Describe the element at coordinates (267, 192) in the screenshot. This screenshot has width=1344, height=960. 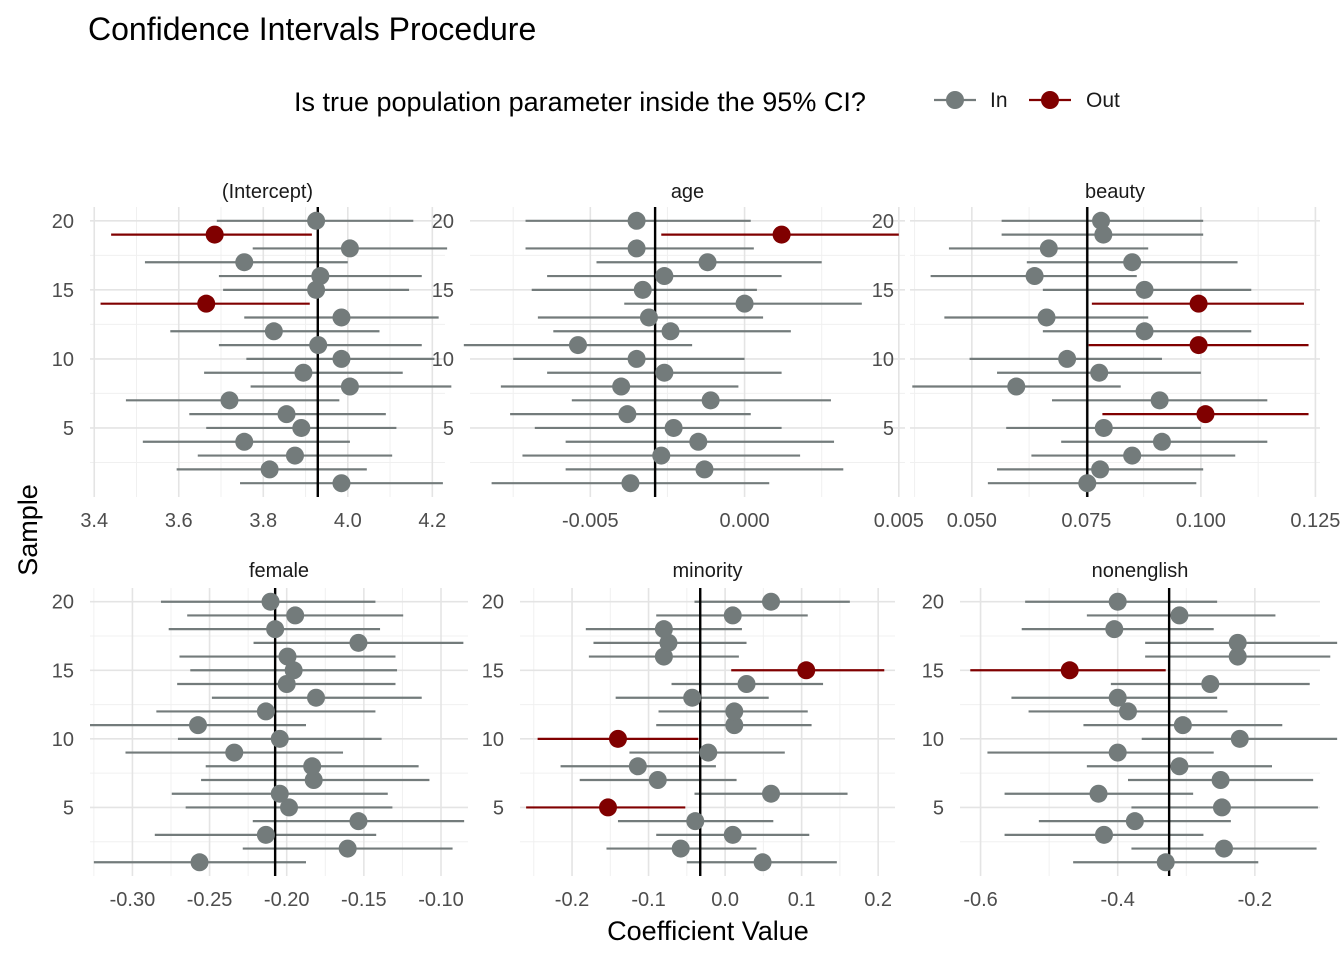
I see `facet-label: (Intercept)` at that location.